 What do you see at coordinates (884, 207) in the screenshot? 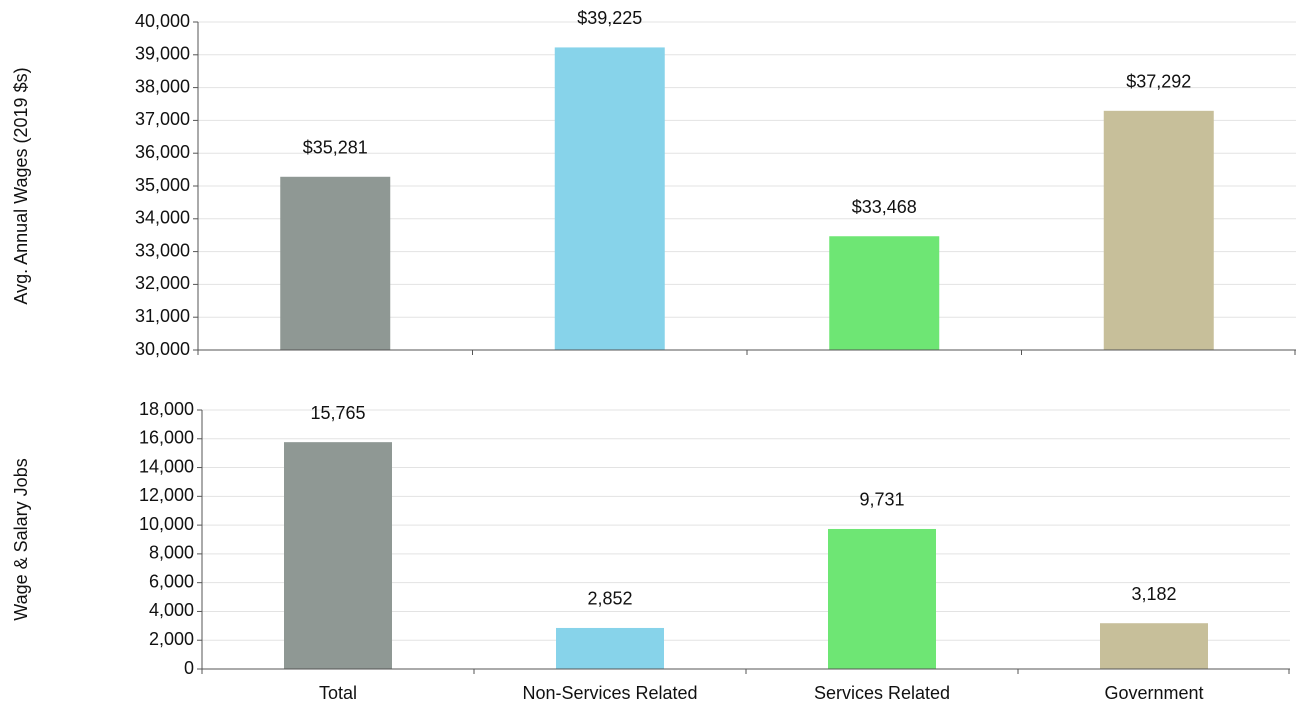
I see `data-label: $33,468` at bounding box center [884, 207].